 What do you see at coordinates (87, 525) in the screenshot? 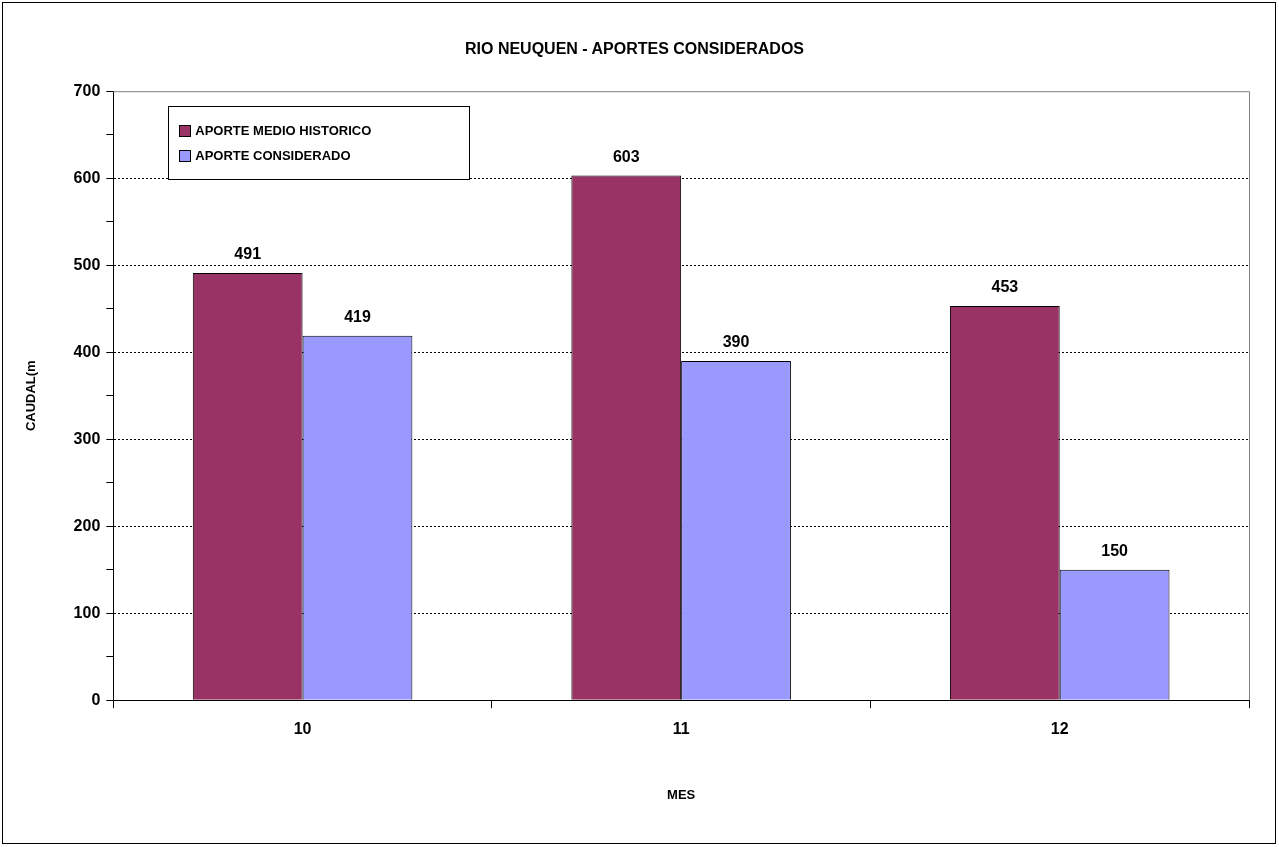
I see `y-tick-label: 200` at bounding box center [87, 525].